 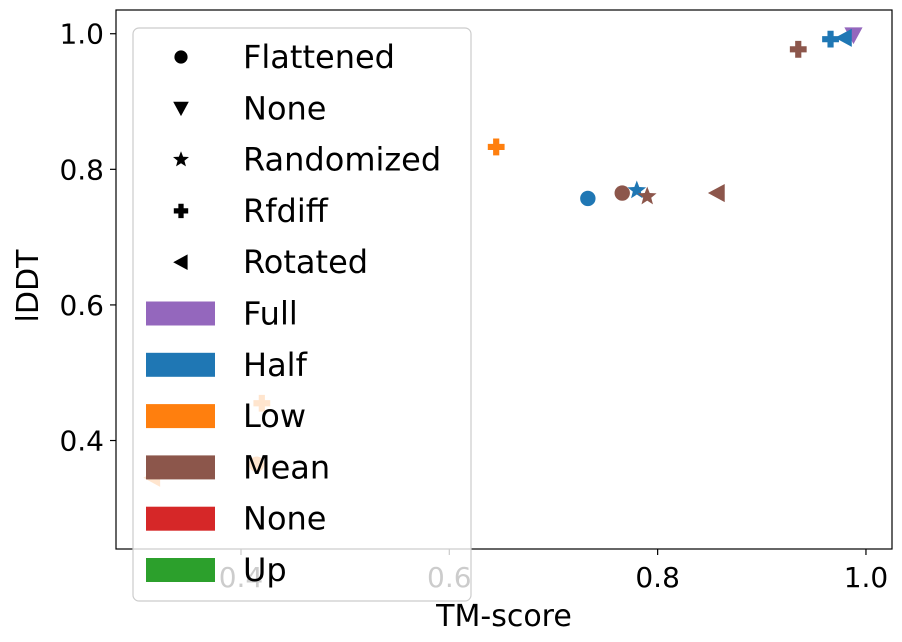 I want to click on legend-label: Low, so click(x=274, y=416).